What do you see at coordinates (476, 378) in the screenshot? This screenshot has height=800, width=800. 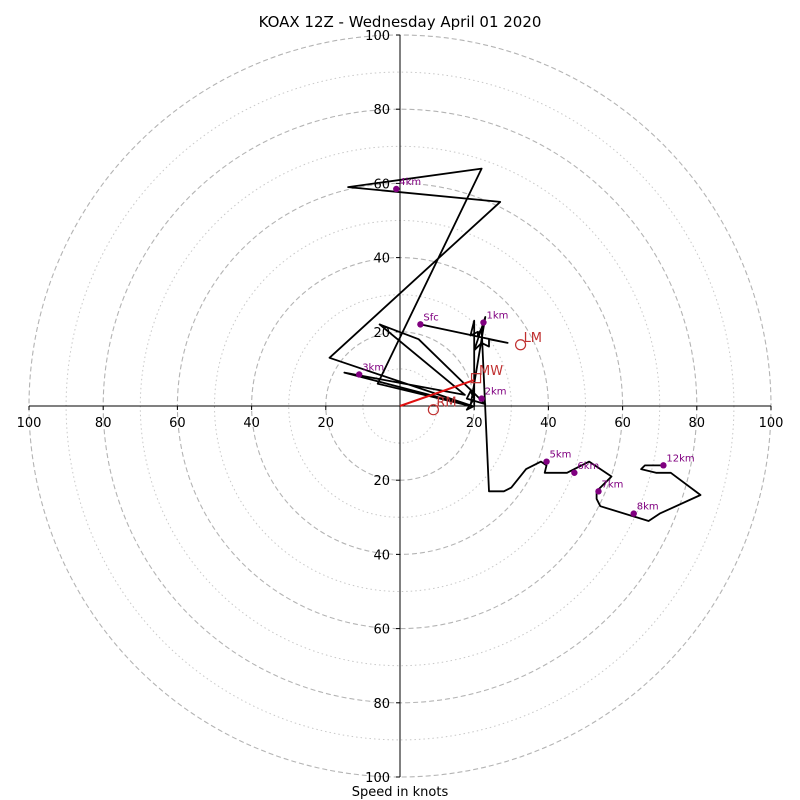 I see `storm-marker-square` at bounding box center [476, 378].